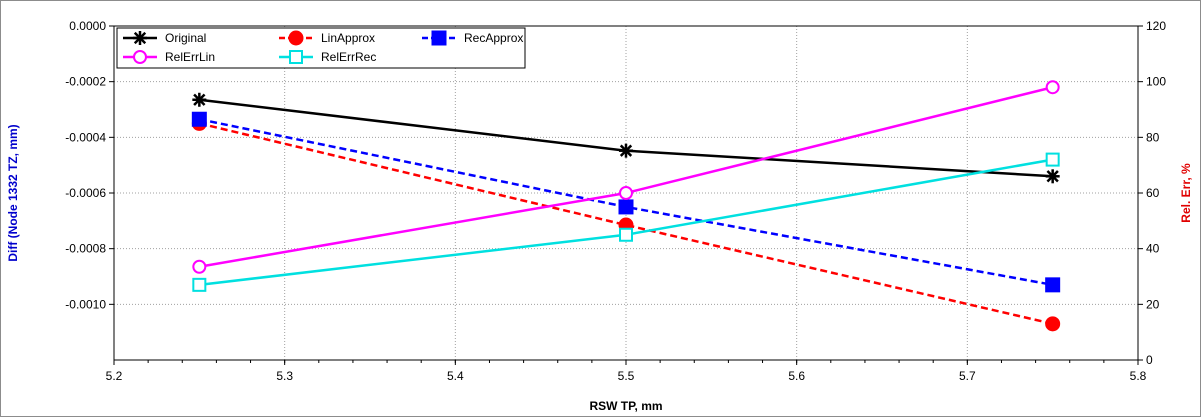 This screenshot has height=418, width=1201. Describe the element at coordinates (625, 406) in the screenshot. I see `x-axis-title: RSW TP, mm` at that location.